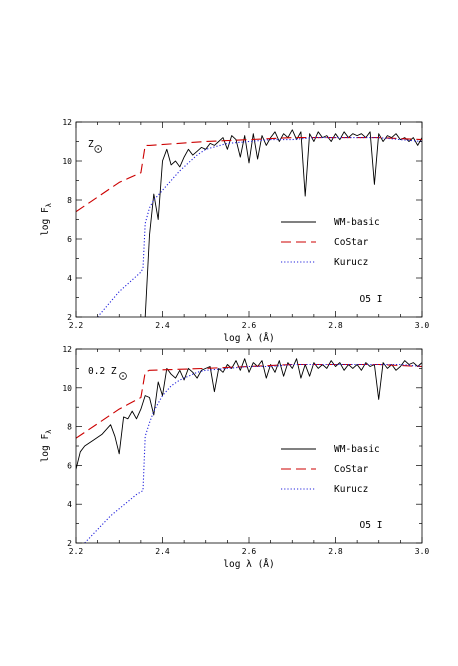 The height and width of the screenshot is (666, 458). What do you see at coordinates (91, 144) in the screenshot?
I see `metallicity-annotation: Z` at bounding box center [91, 144].